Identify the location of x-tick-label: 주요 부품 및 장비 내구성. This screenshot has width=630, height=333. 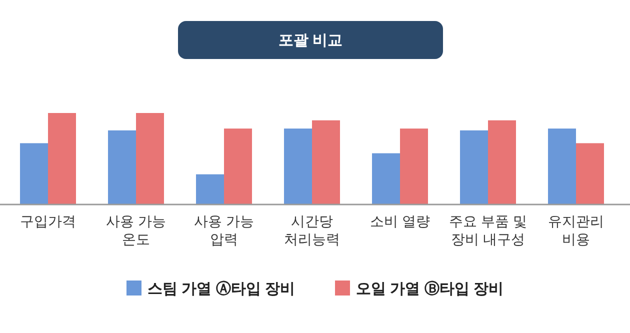
(488, 230).